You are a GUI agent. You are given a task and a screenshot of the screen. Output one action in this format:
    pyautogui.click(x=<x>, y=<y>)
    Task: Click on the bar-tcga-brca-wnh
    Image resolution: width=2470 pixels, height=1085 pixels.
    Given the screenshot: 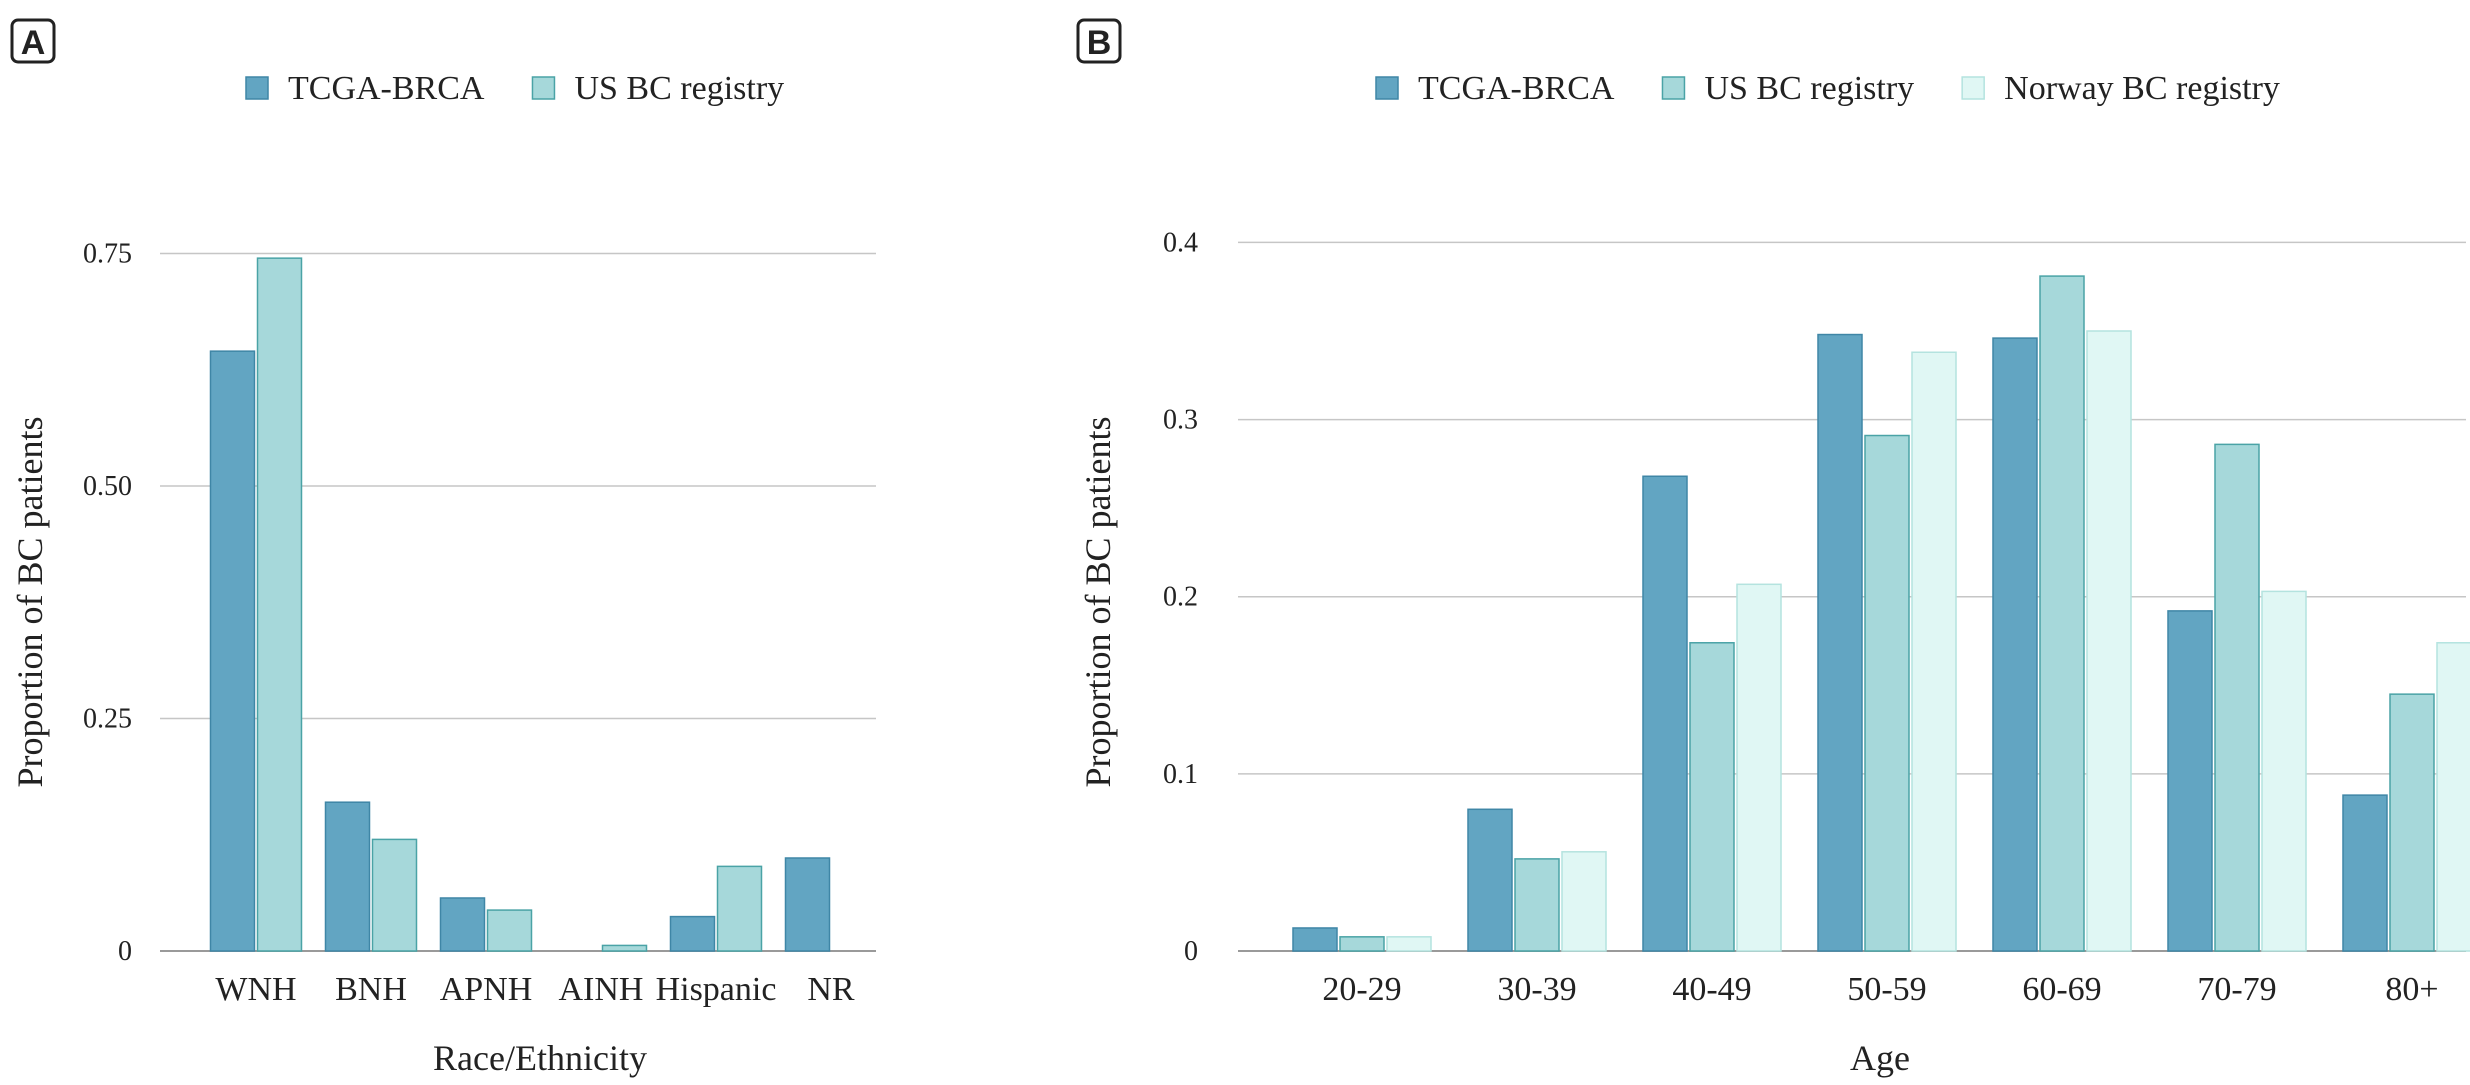 What is the action you would take?
    pyautogui.click(x=232, y=651)
    